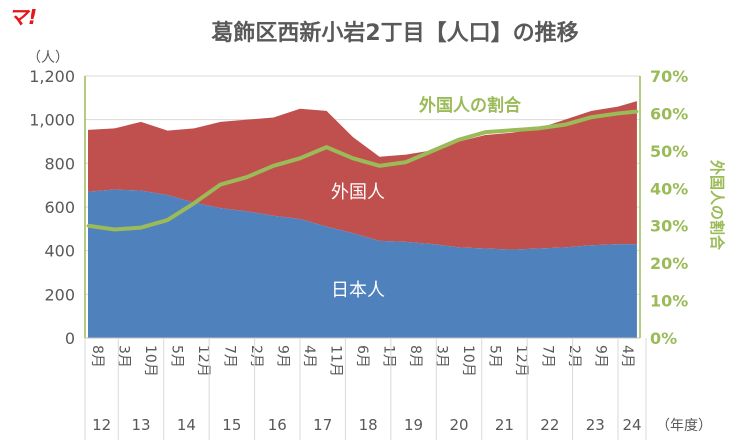 This screenshot has width=740, height=445. What do you see at coordinates (631, 425) in the screenshot?
I see `x-year-label: 24` at bounding box center [631, 425].